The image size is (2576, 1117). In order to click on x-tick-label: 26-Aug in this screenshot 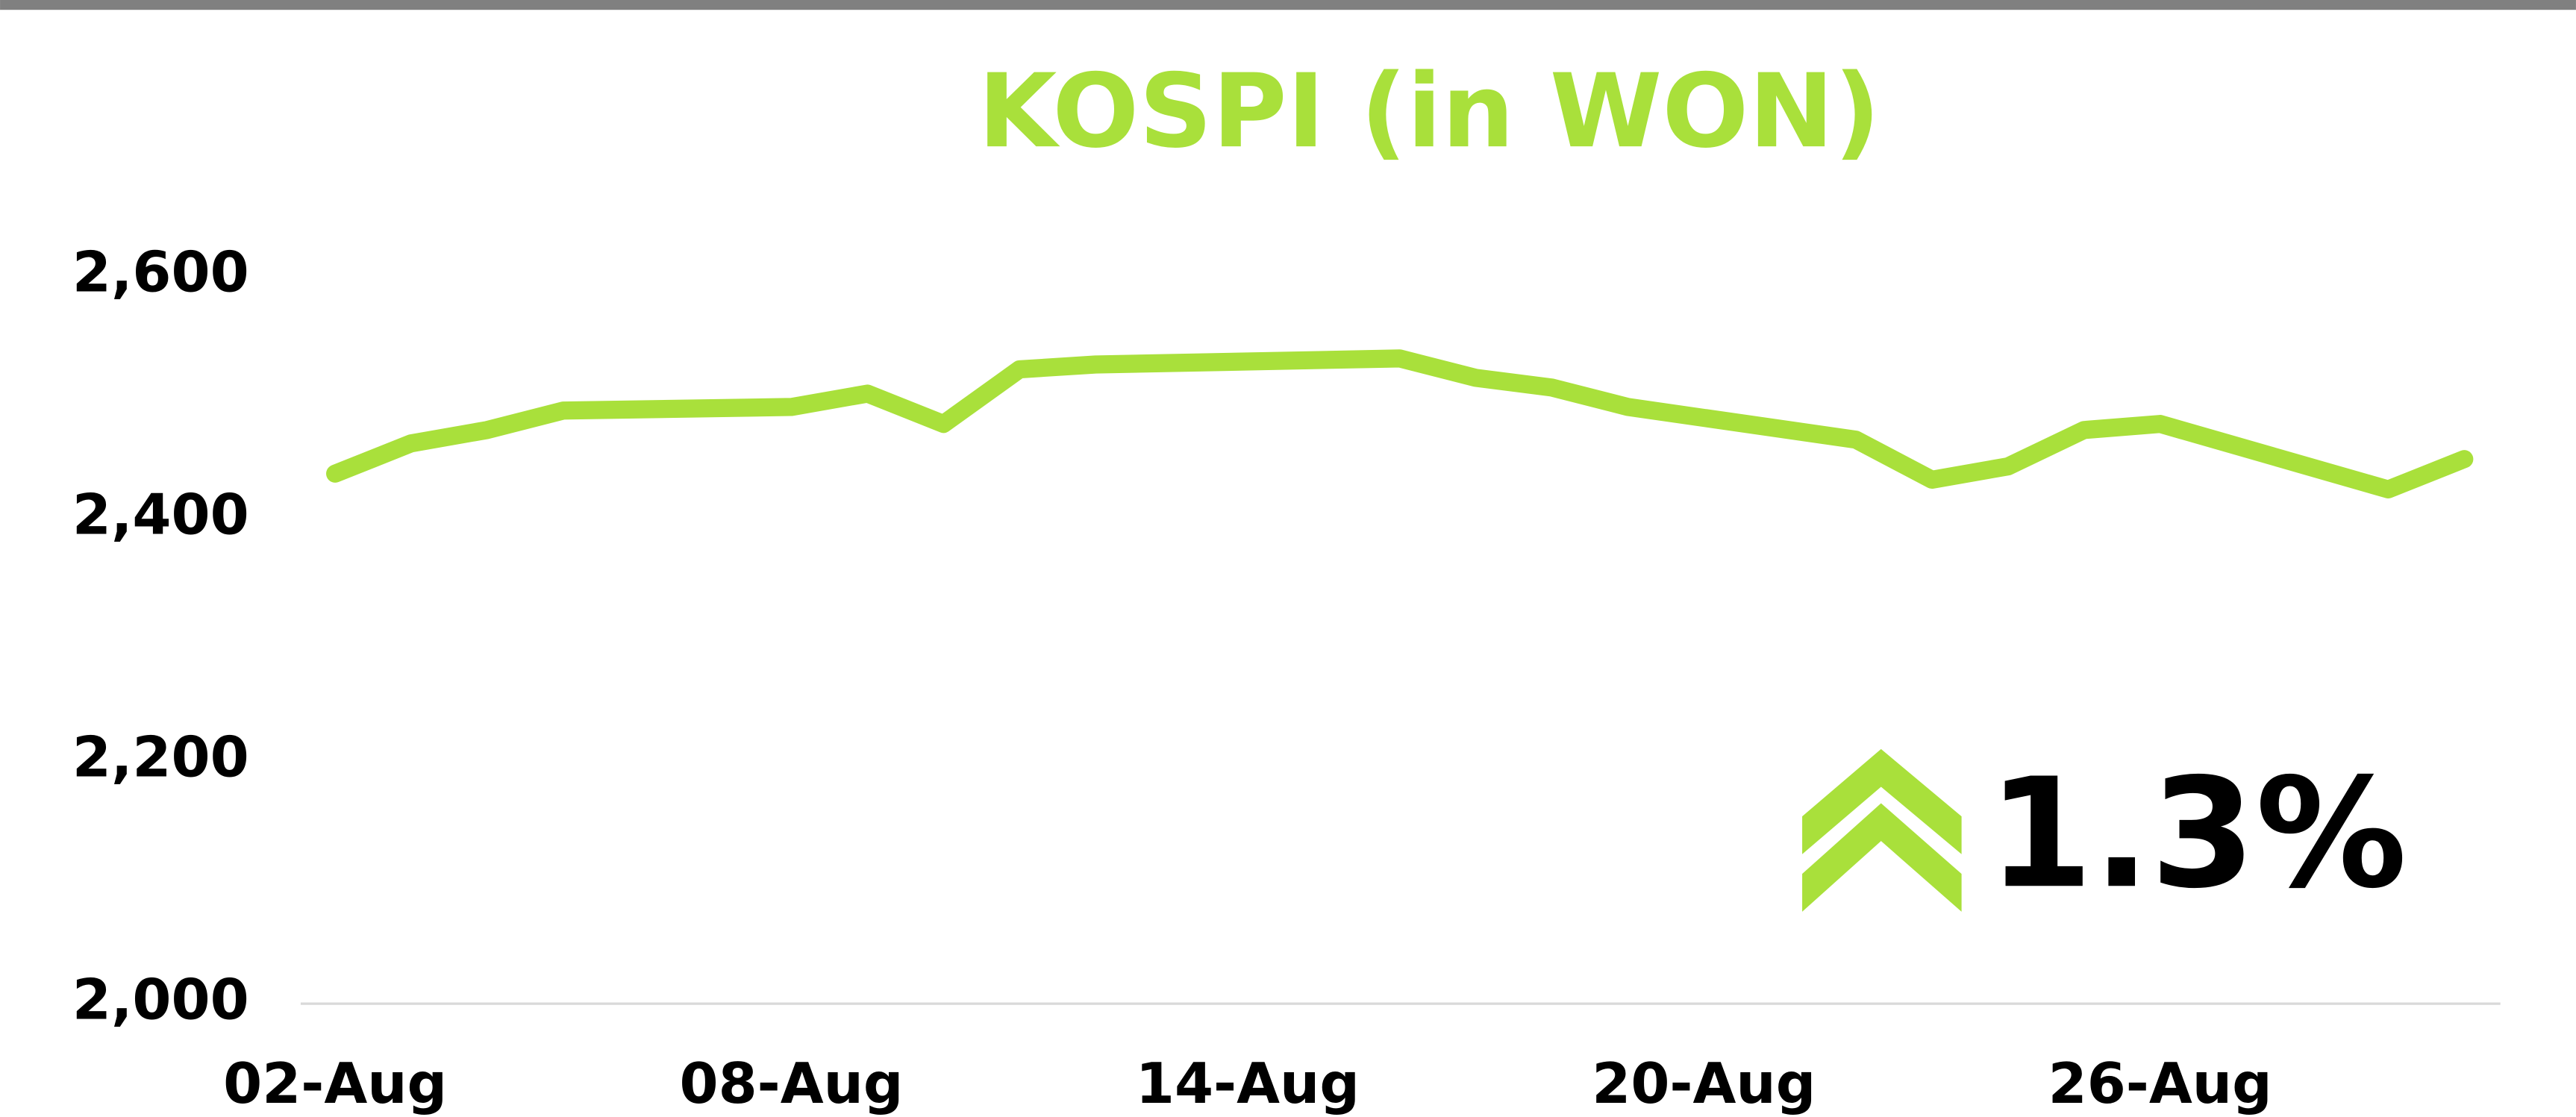, I will do `click(2160, 1083)`.